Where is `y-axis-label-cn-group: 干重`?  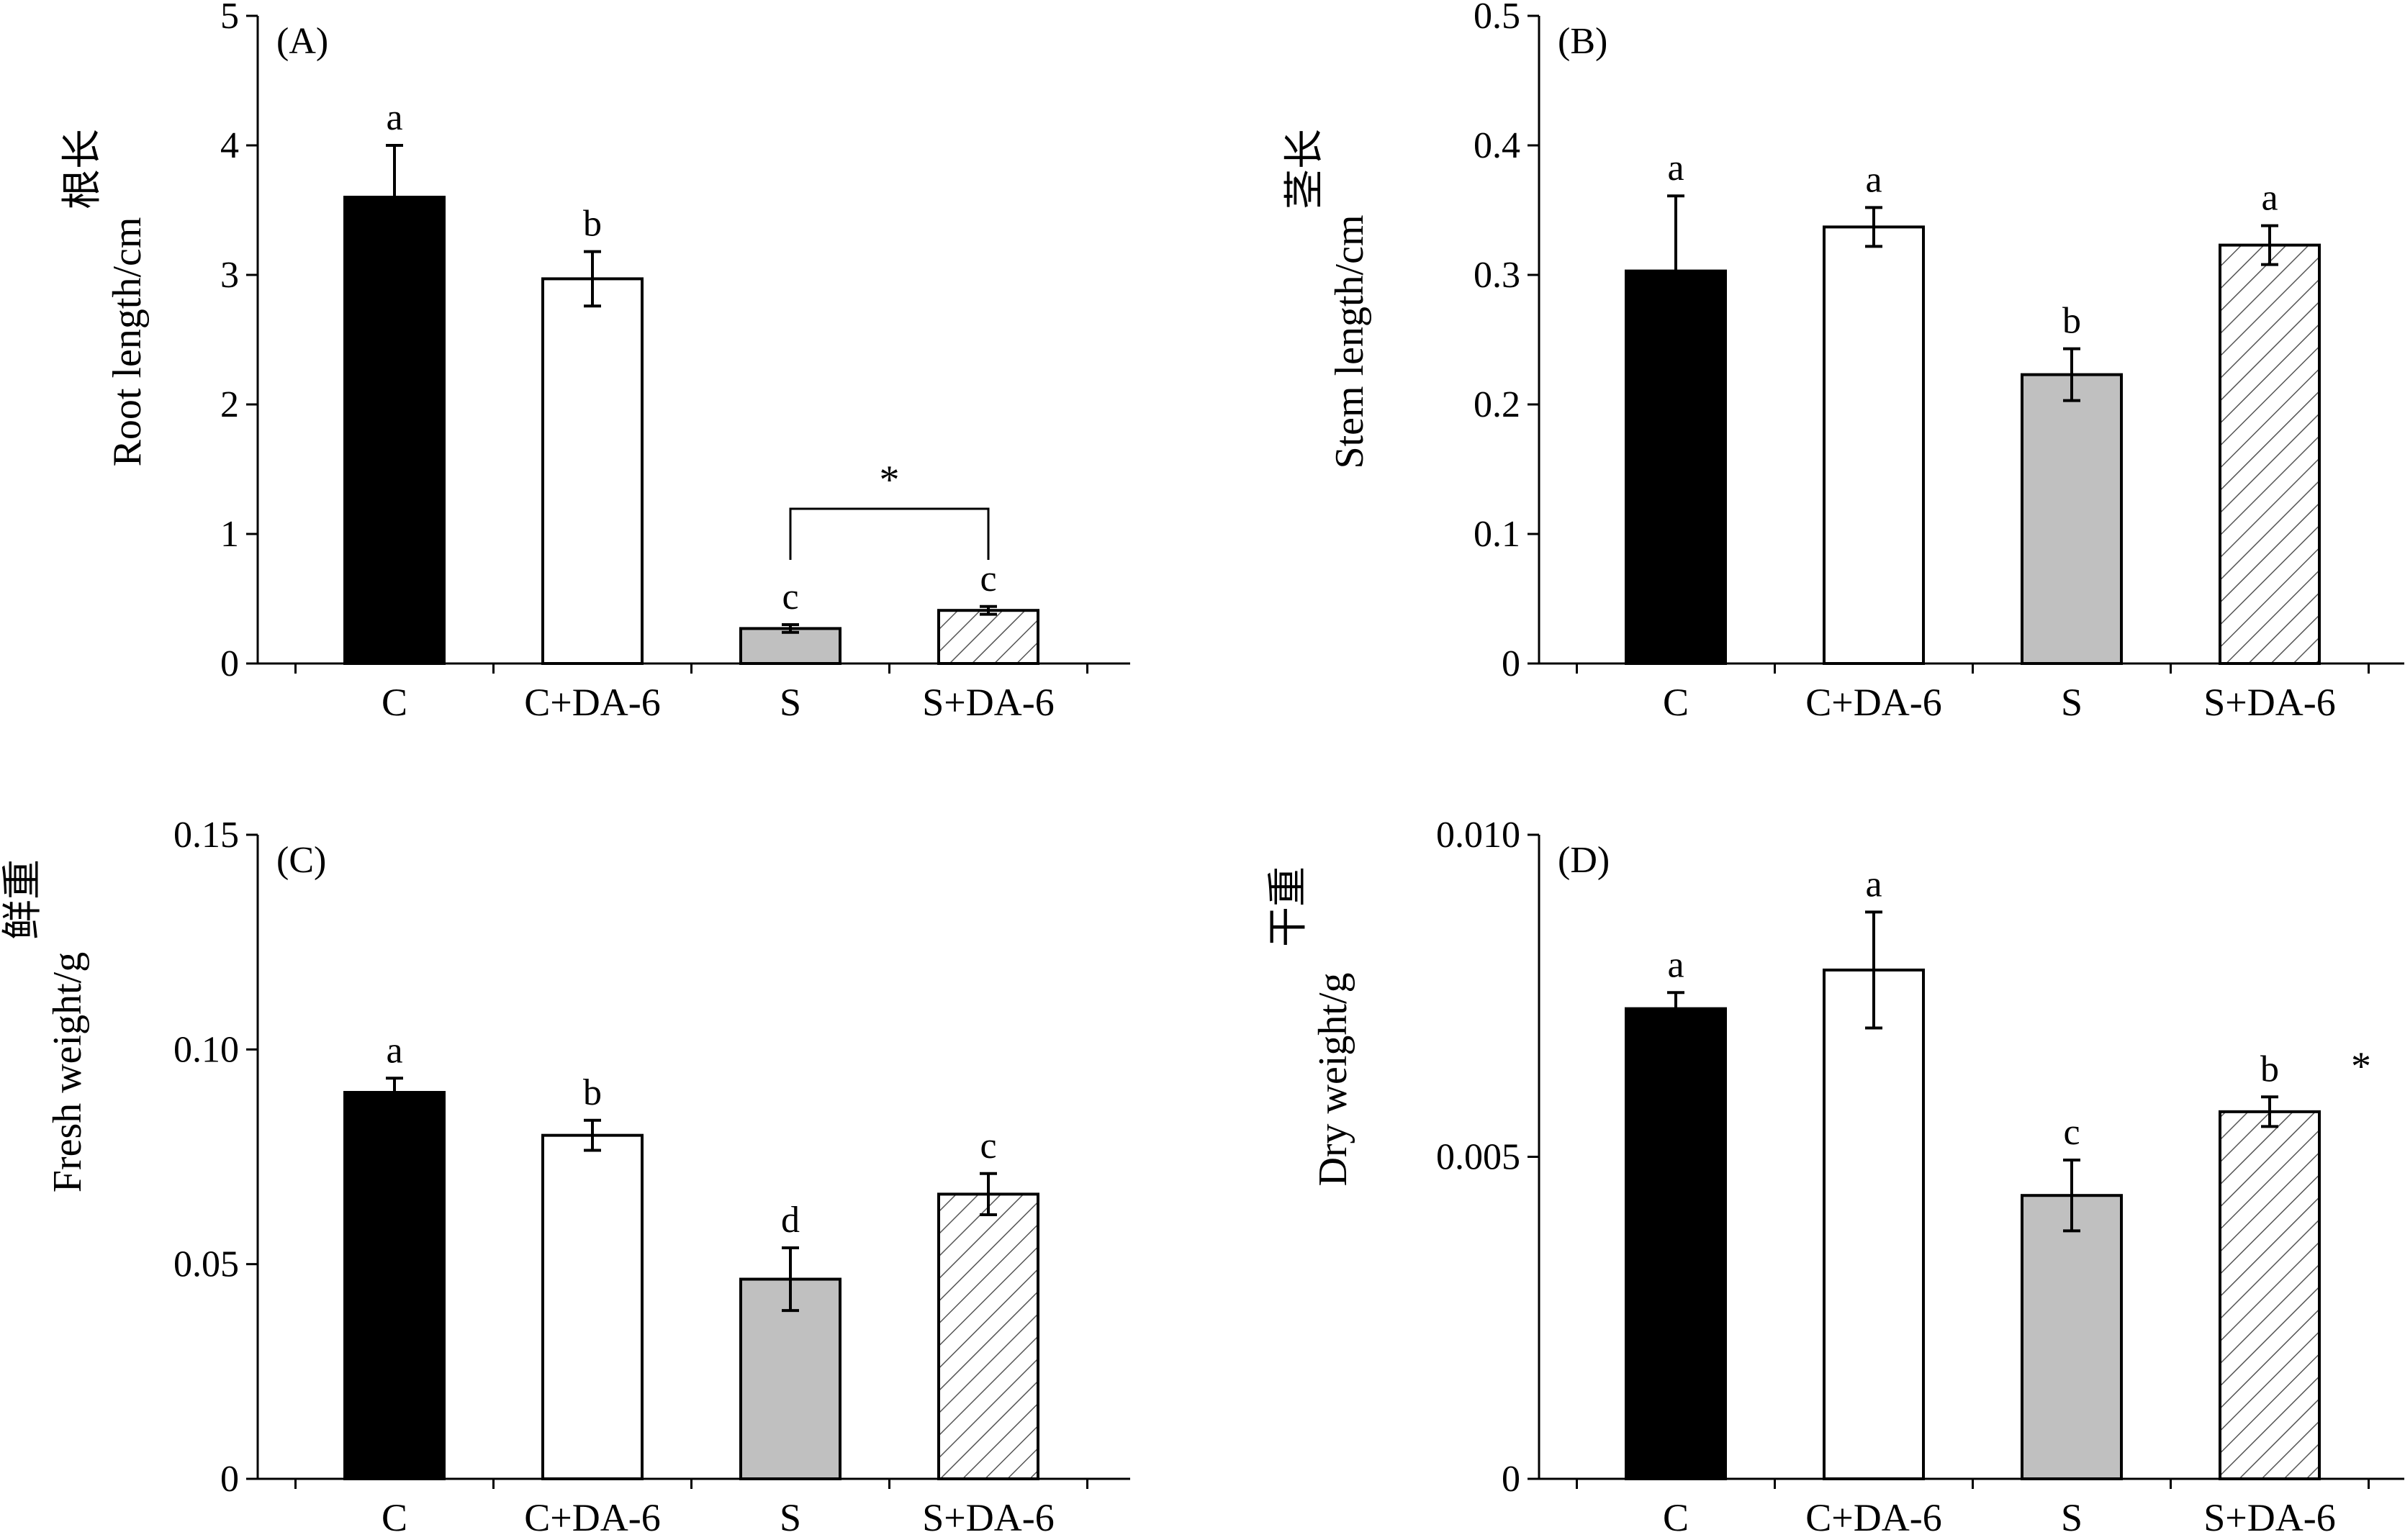
y-axis-label-cn-group: 干重 is located at coordinates (1288, 906).